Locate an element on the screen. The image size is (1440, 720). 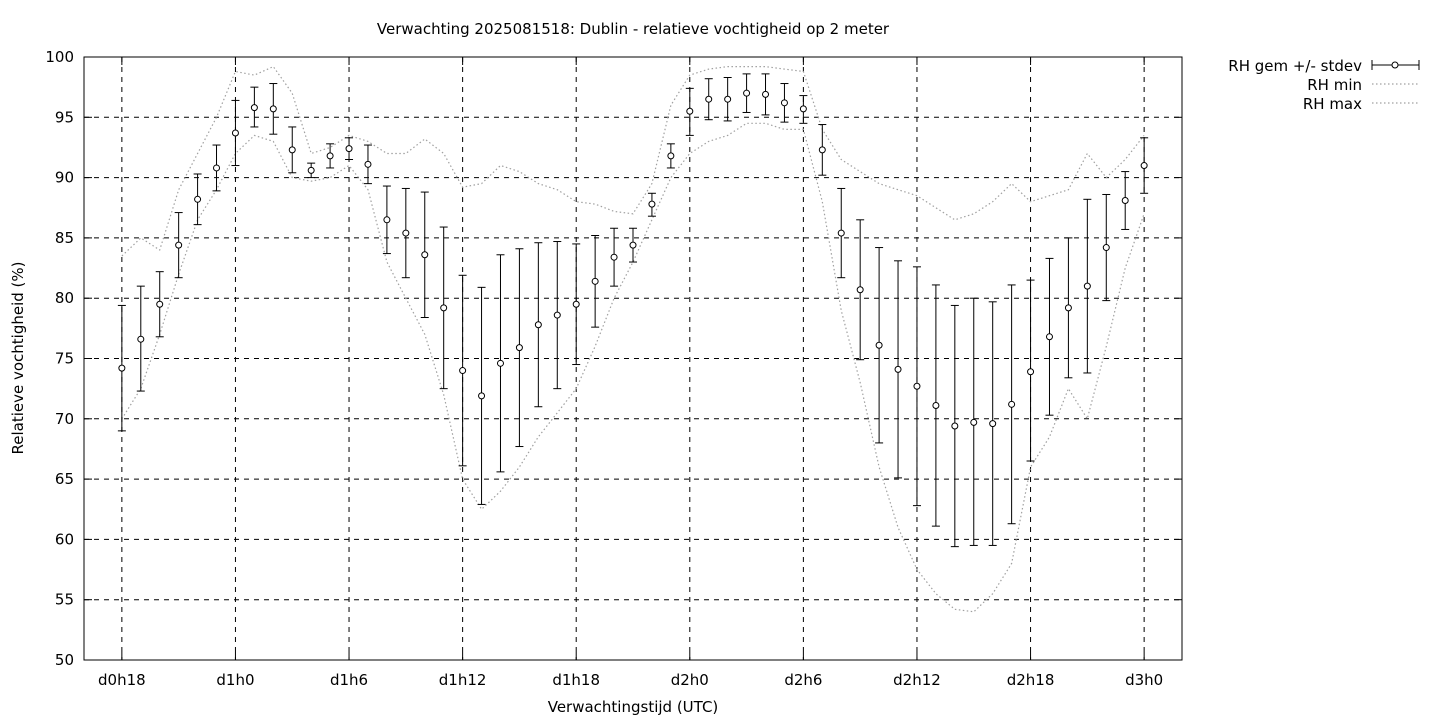
y-tick-label: 90 is located at coordinates (64, 178).